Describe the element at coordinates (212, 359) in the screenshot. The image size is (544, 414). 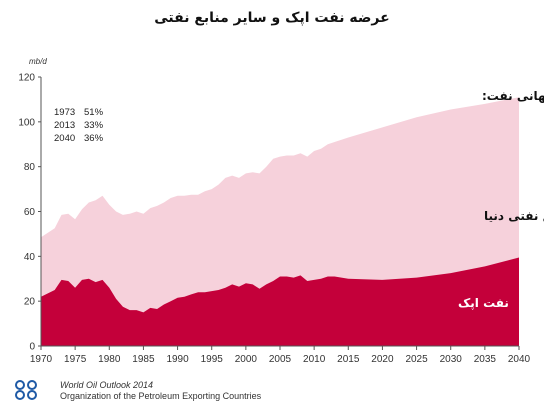
I see `x-tick-label: 1995` at that location.